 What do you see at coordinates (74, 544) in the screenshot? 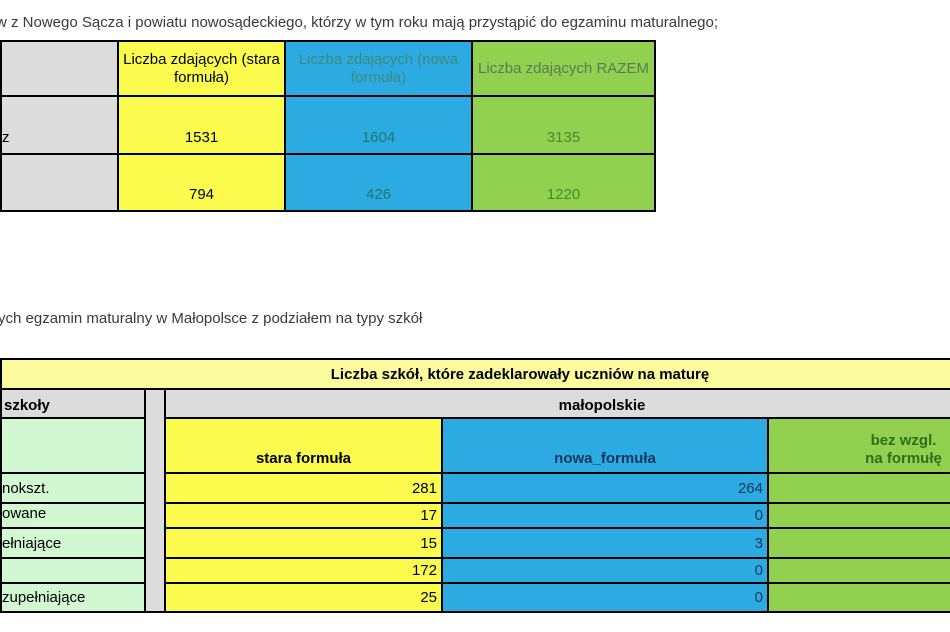
I see `t2-row-label: ełniające` at bounding box center [74, 544].